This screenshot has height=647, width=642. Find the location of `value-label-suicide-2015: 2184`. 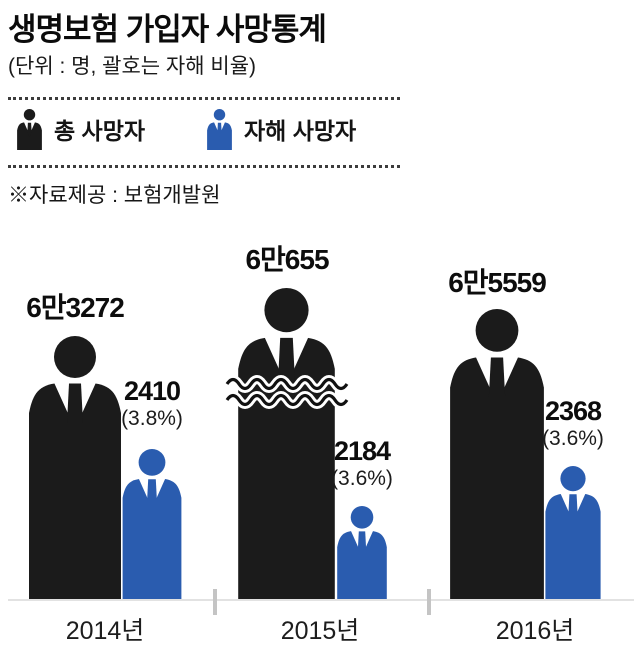

value-label-suicide-2015: 2184 is located at coordinates (362, 451).